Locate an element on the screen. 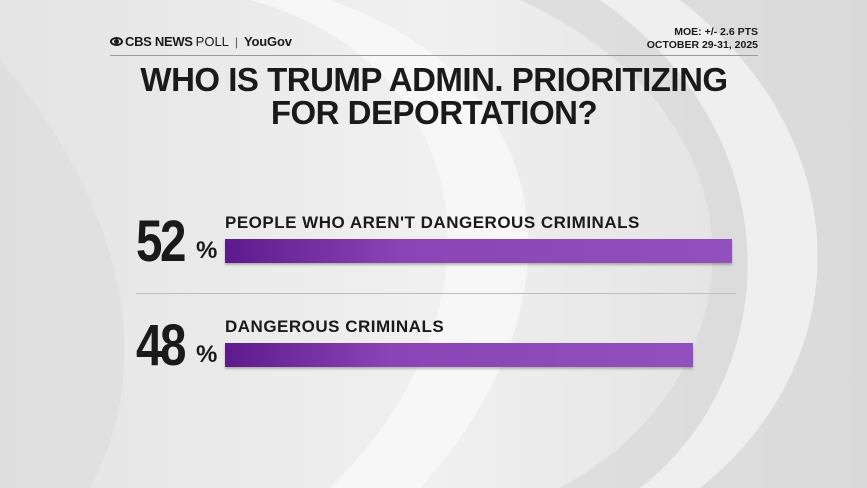 This screenshot has width=867, height=488. brand-partner: YouGov is located at coordinates (268, 41).